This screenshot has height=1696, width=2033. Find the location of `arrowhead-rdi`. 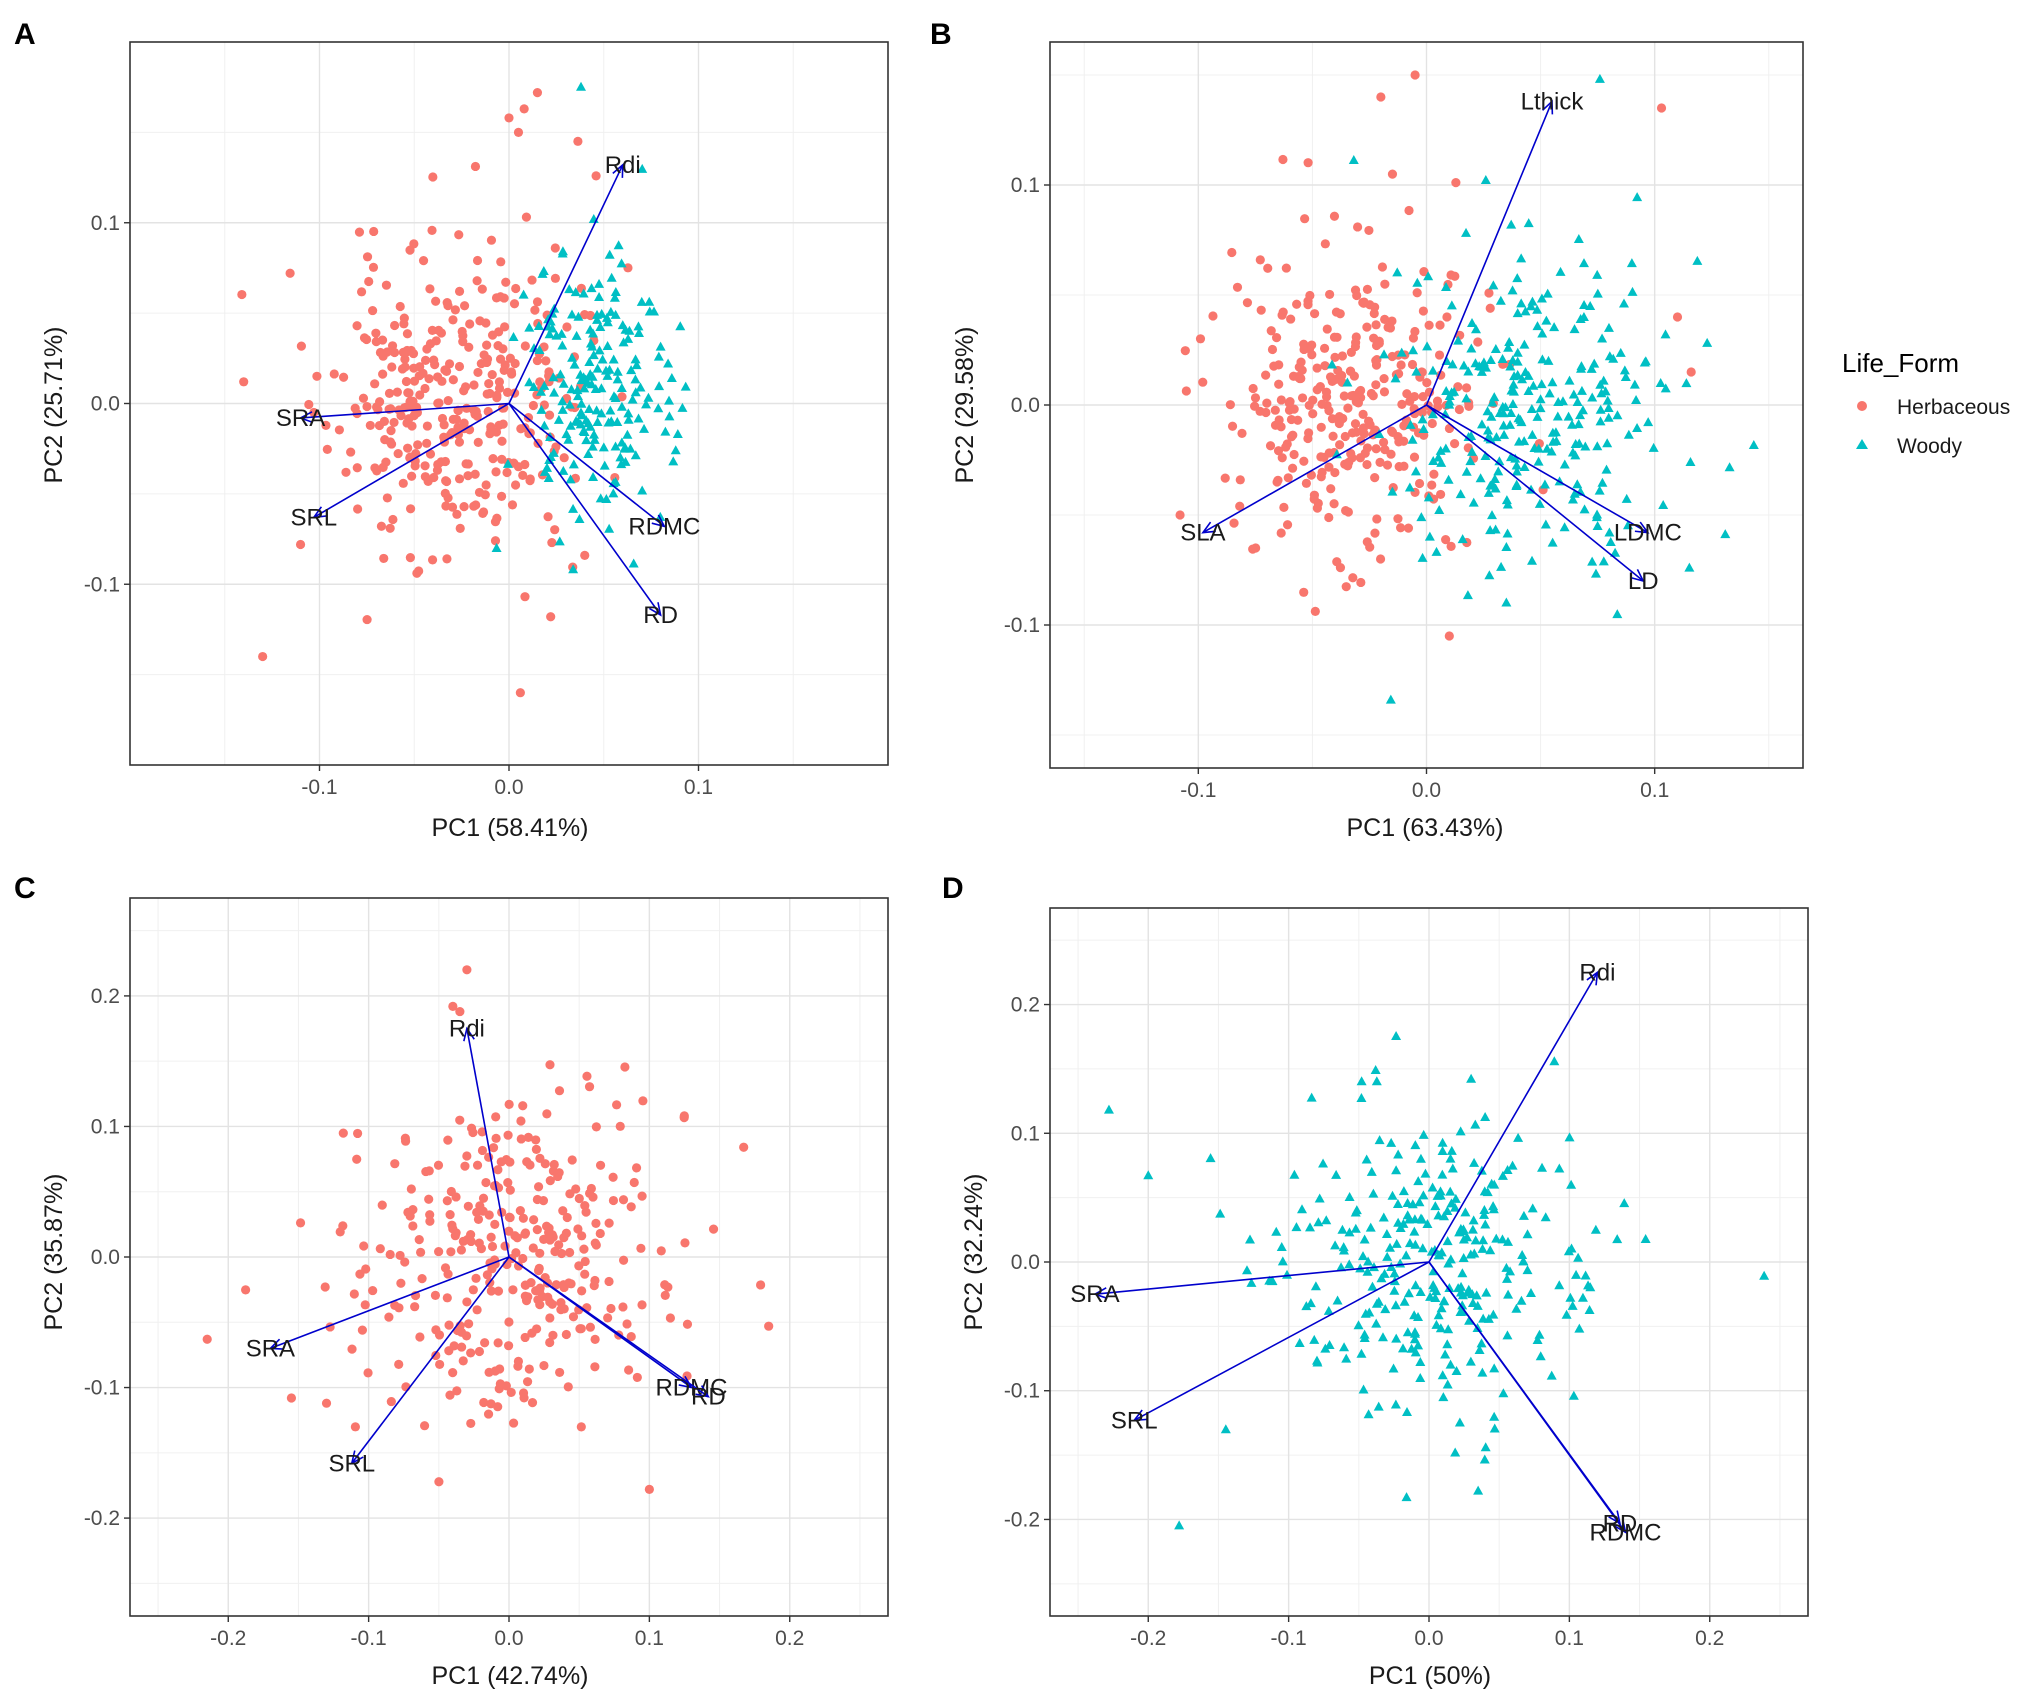

arrowhead-rdi is located at coordinates (469, 1034).